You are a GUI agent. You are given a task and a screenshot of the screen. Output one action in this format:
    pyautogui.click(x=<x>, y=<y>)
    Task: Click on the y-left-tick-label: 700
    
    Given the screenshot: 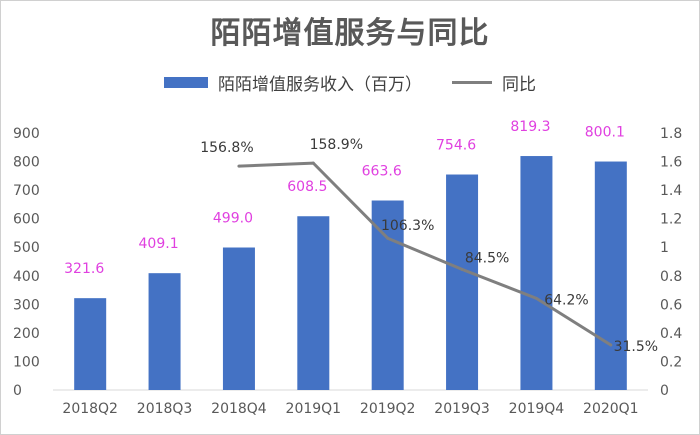 What is the action you would take?
    pyautogui.click(x=26, y=191)
    